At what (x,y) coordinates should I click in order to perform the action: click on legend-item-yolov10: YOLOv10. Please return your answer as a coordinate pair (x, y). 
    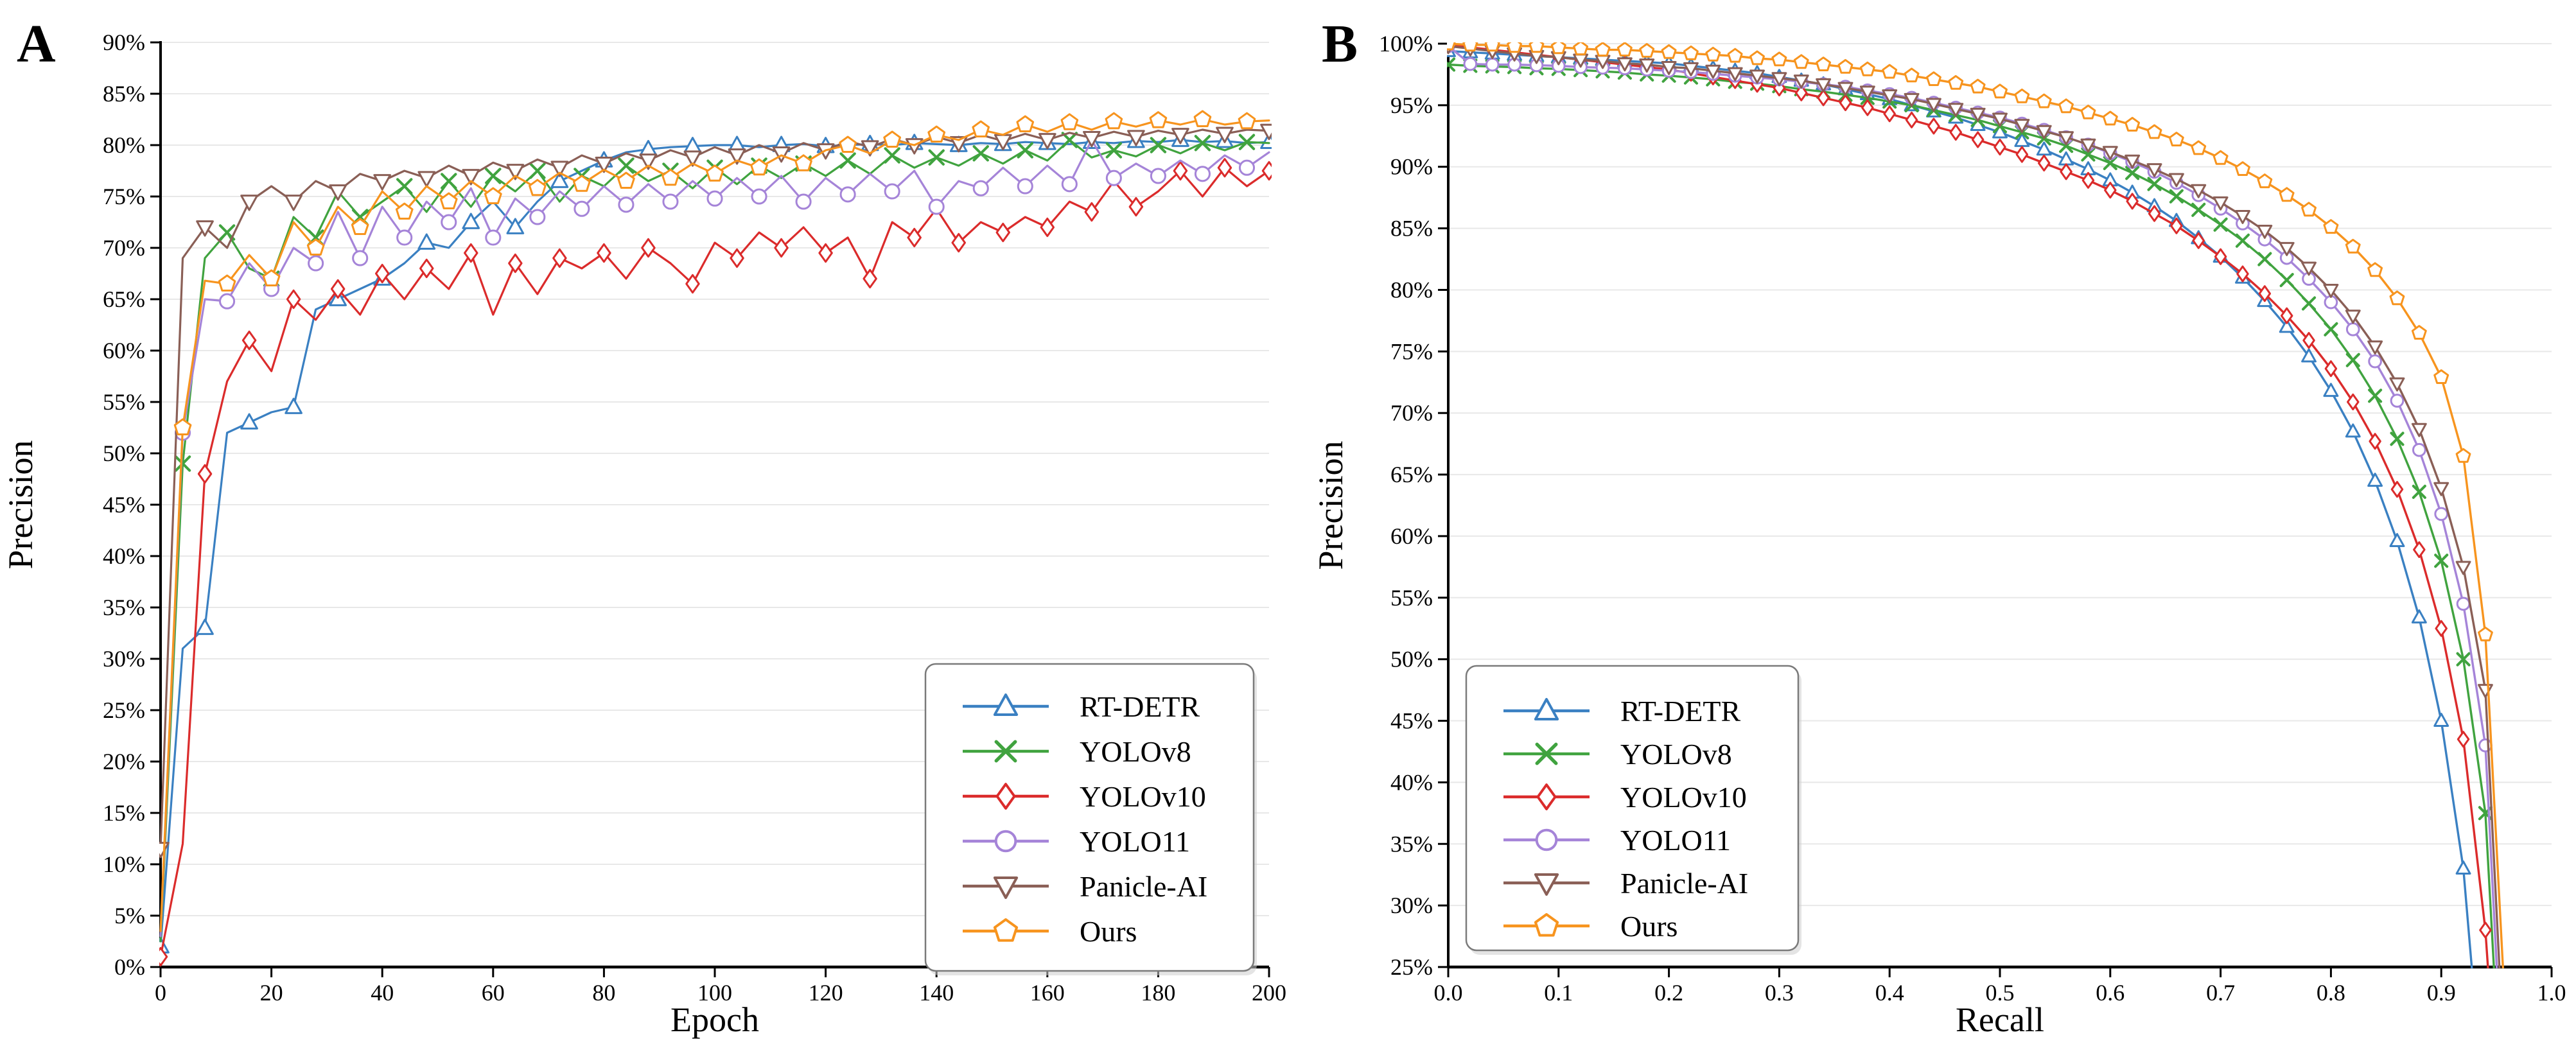
    Looking at the image, I should click on (1084, 796).